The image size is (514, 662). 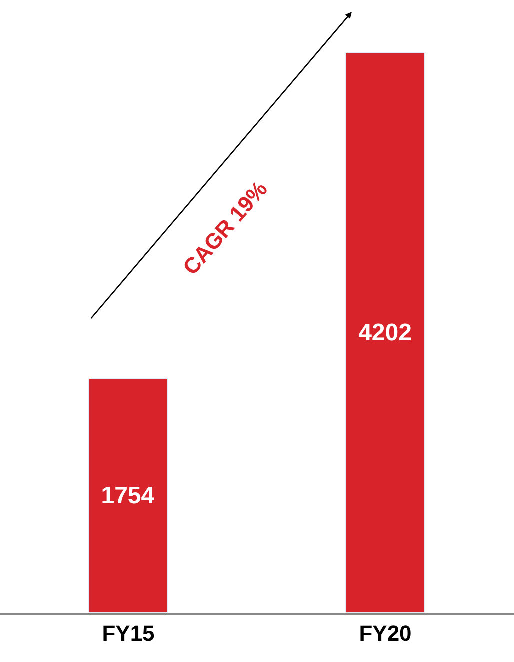 What do you see at coordinates (385, 633) in the screenshot?
I see `x-tick-label: FY20` at bounding box center [385, 633].